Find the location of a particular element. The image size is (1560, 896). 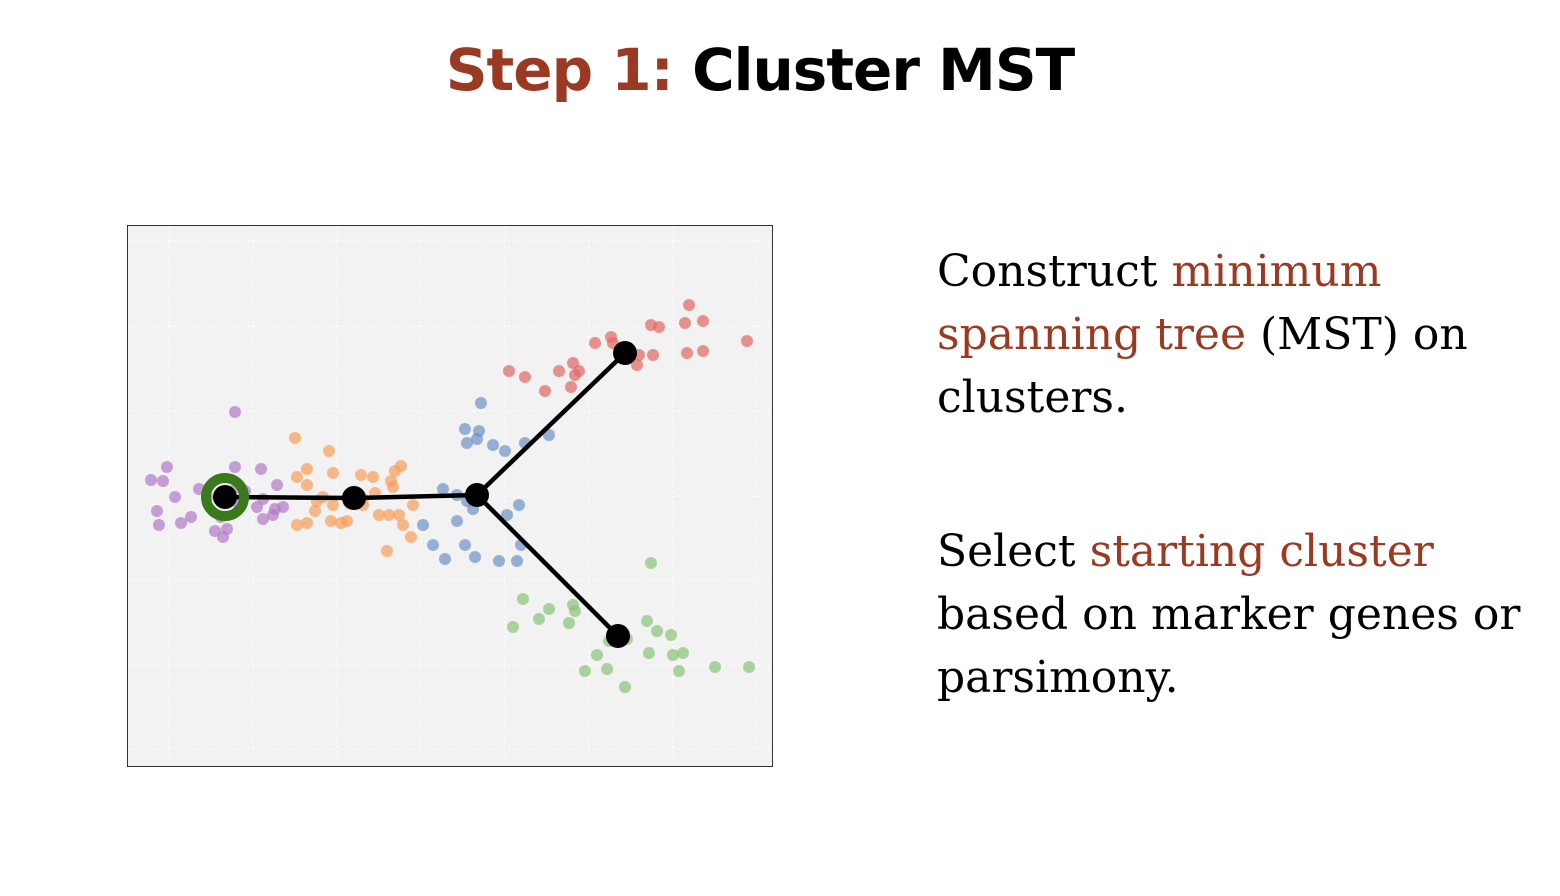

mst-node-red is located at coordinates (625, 353).